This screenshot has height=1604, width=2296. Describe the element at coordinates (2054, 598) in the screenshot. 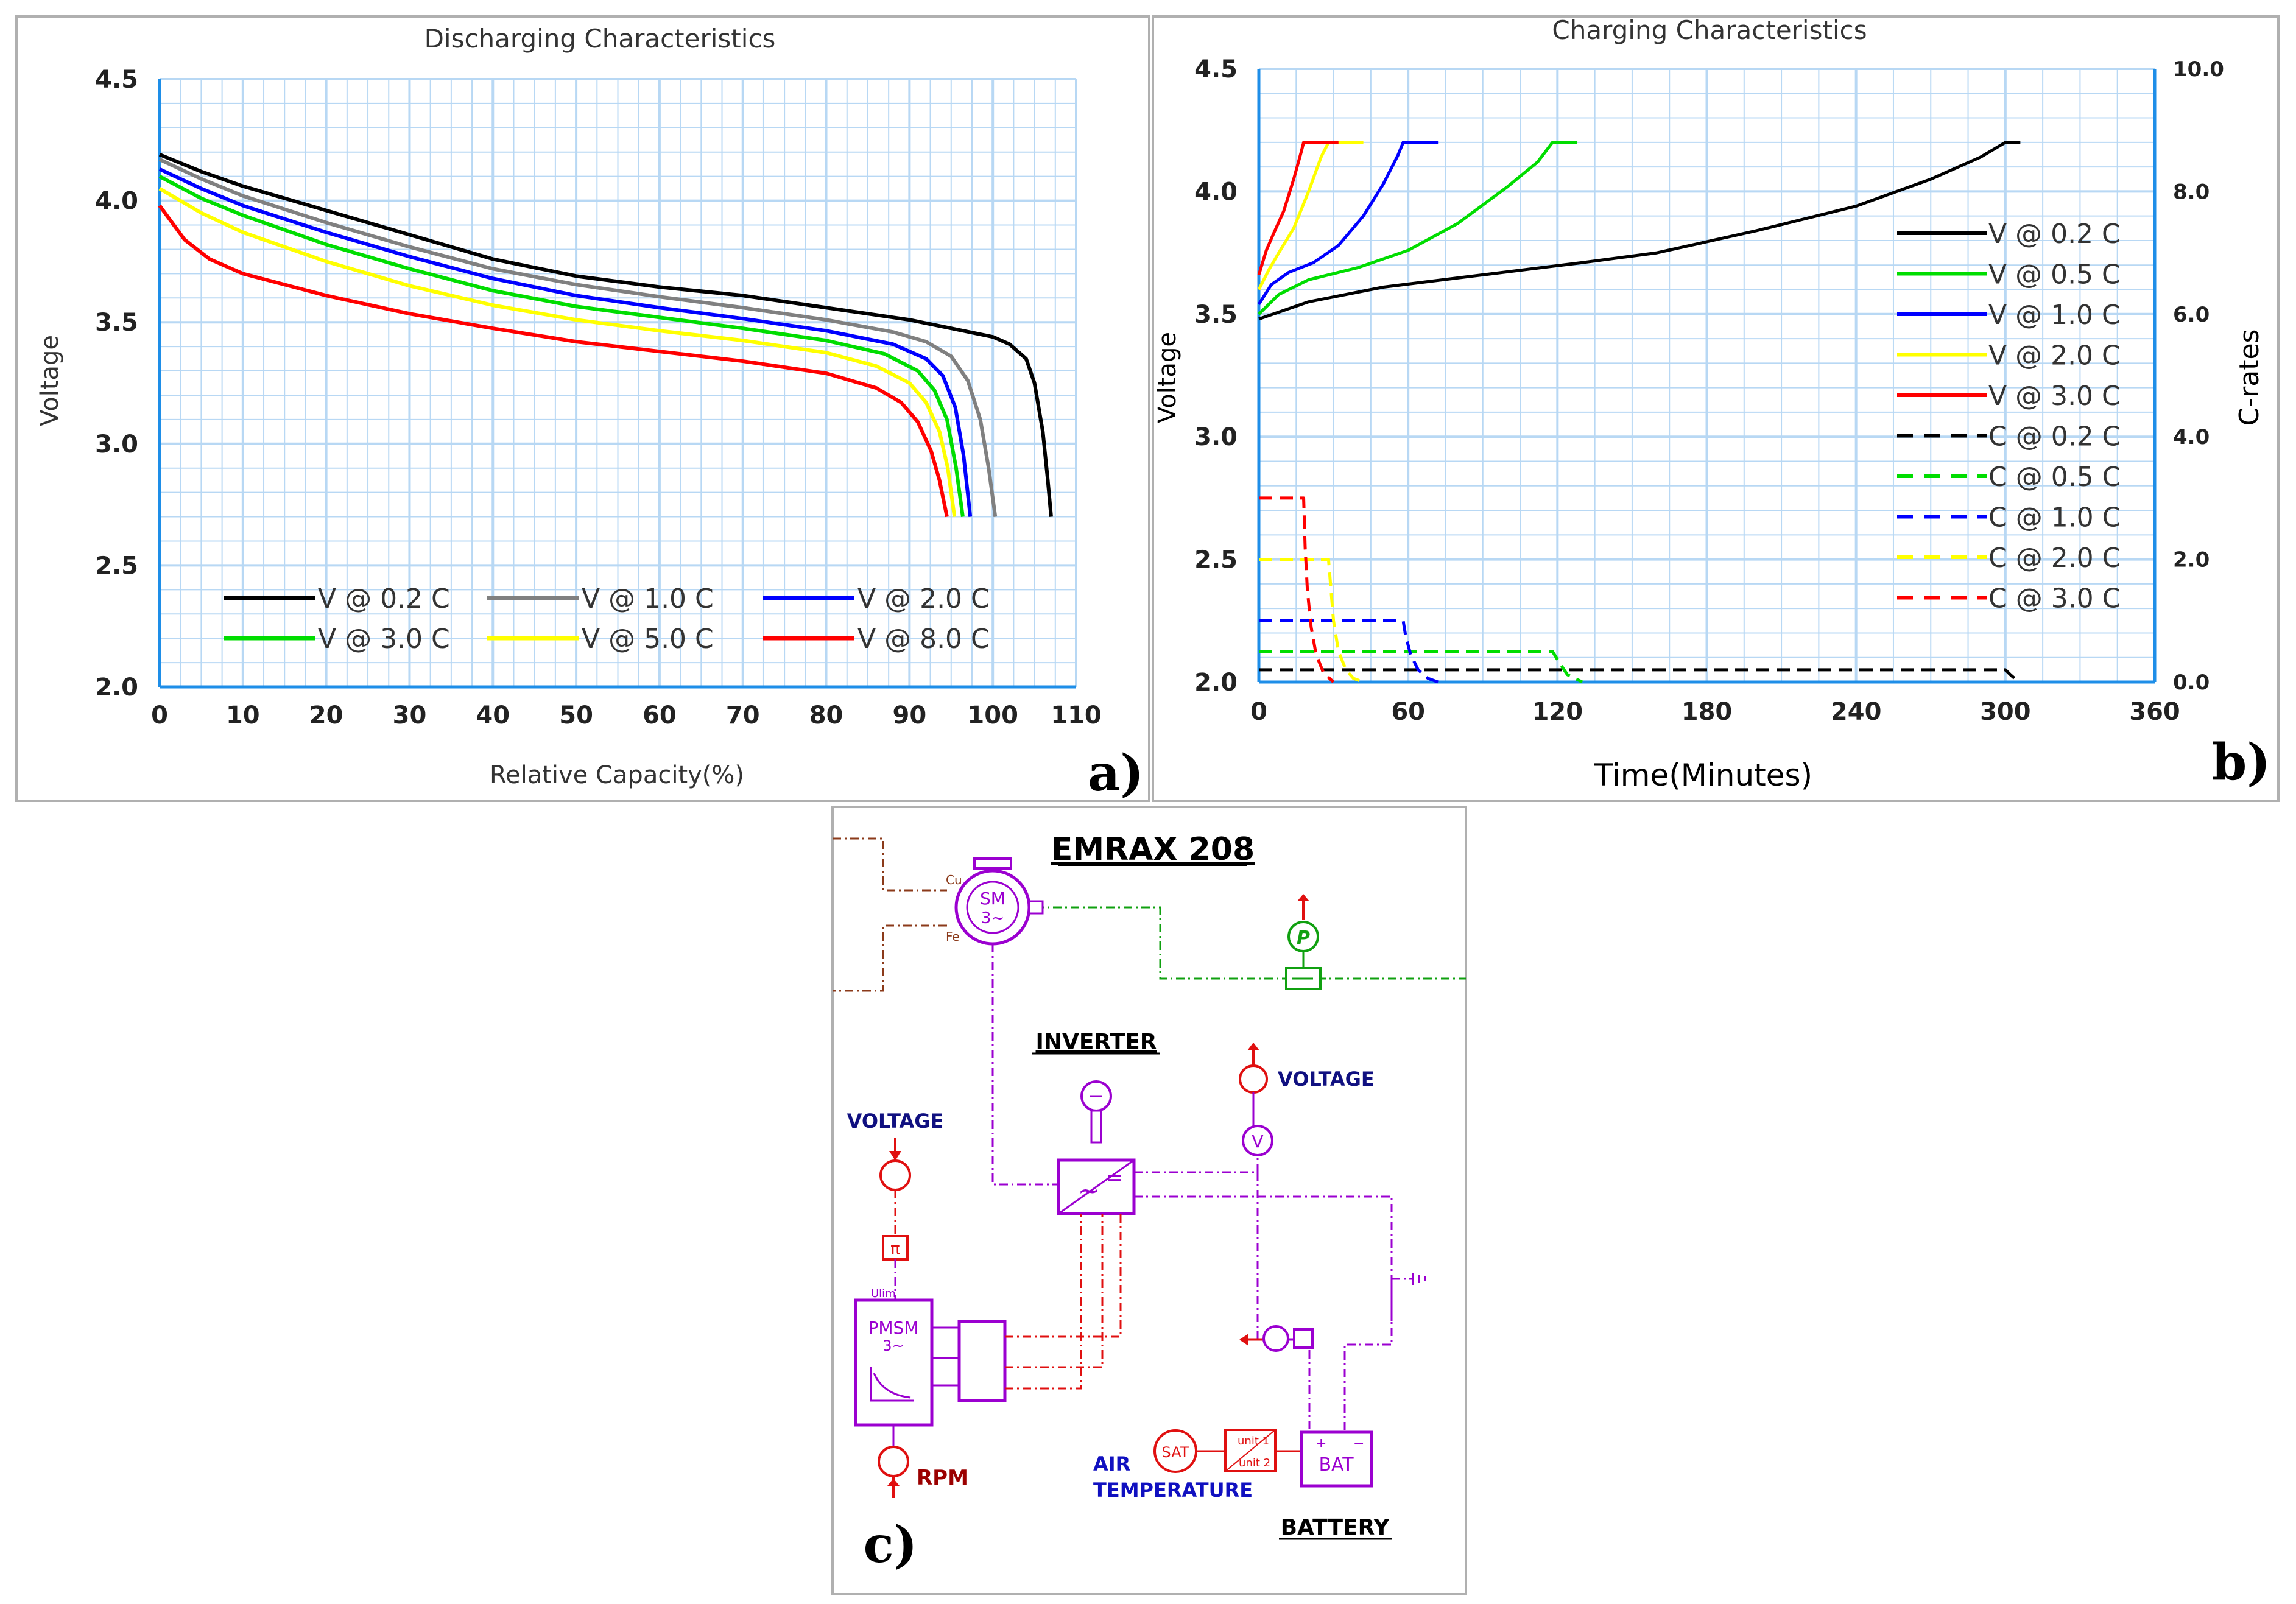

I see `legend-label: C @ 3.0 C` at that location.